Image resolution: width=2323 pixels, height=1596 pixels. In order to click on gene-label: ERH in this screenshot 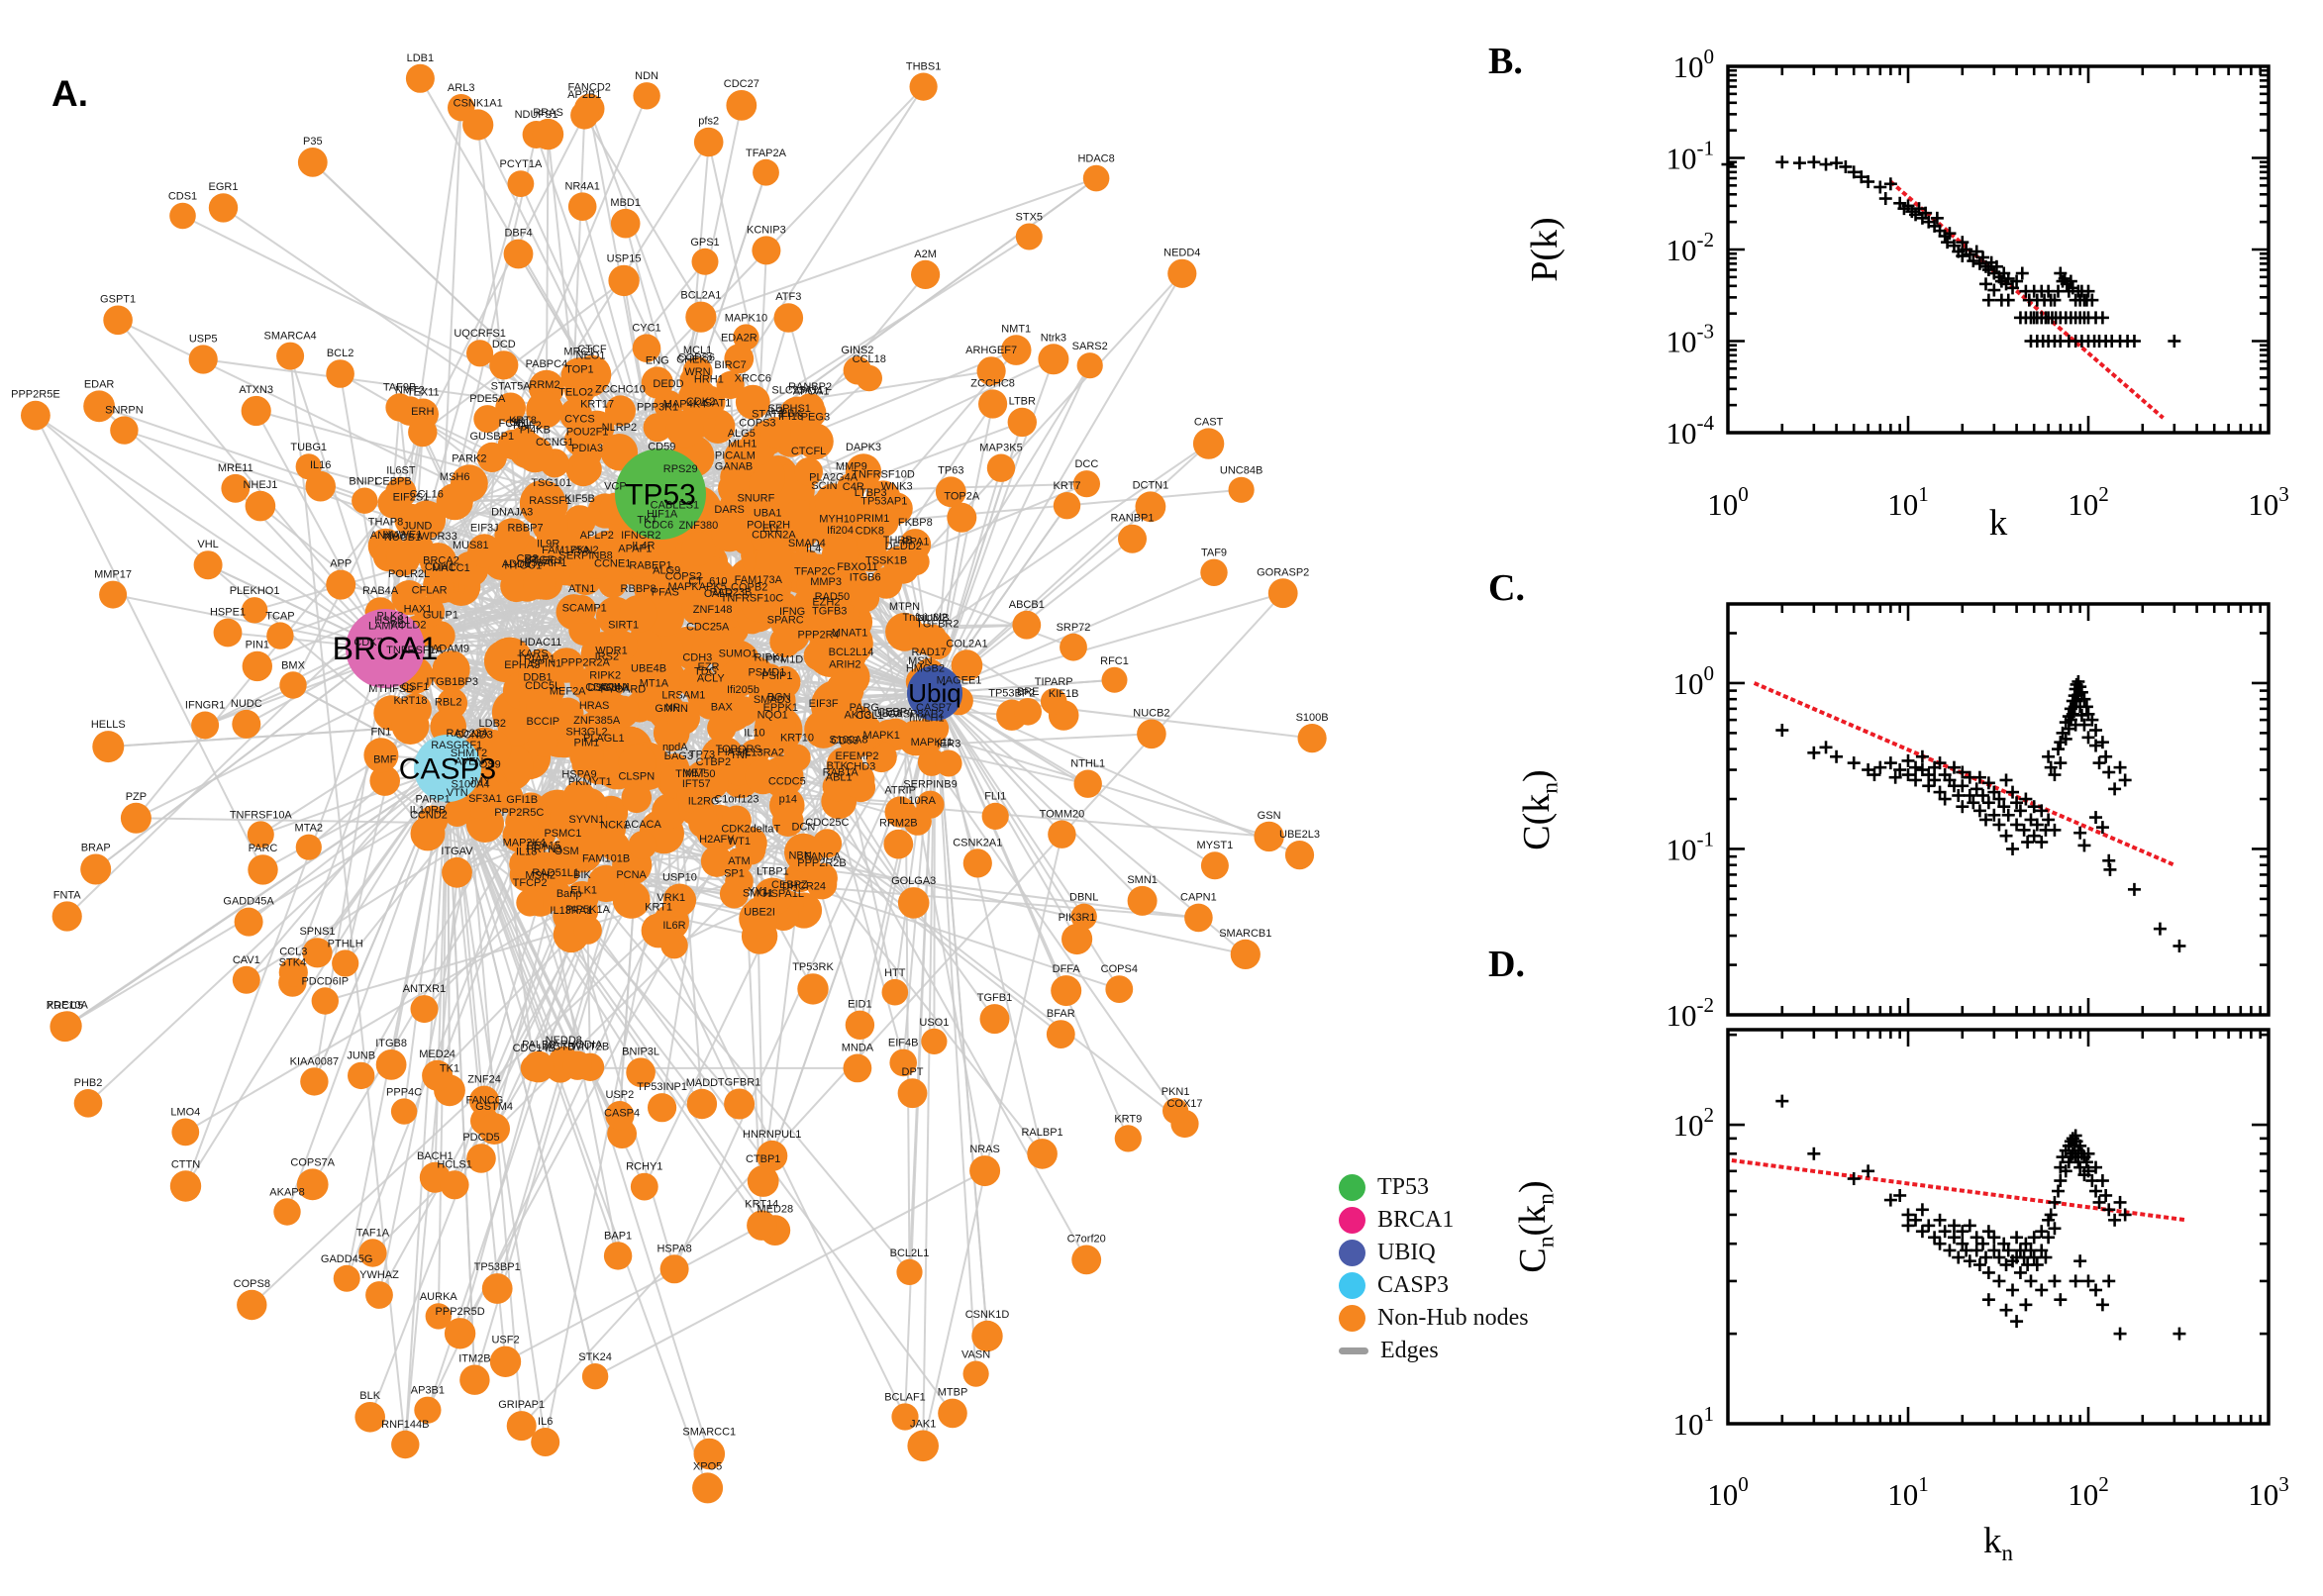, I will do `click(423, 412)`.